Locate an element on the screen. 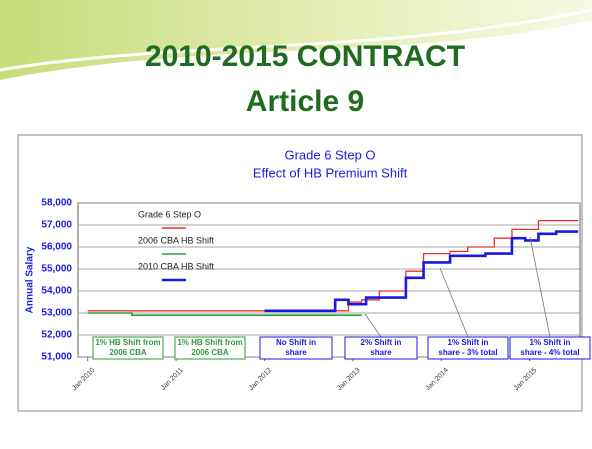  slide-subtitle: Article 9 is located at coordinates (305, 101).